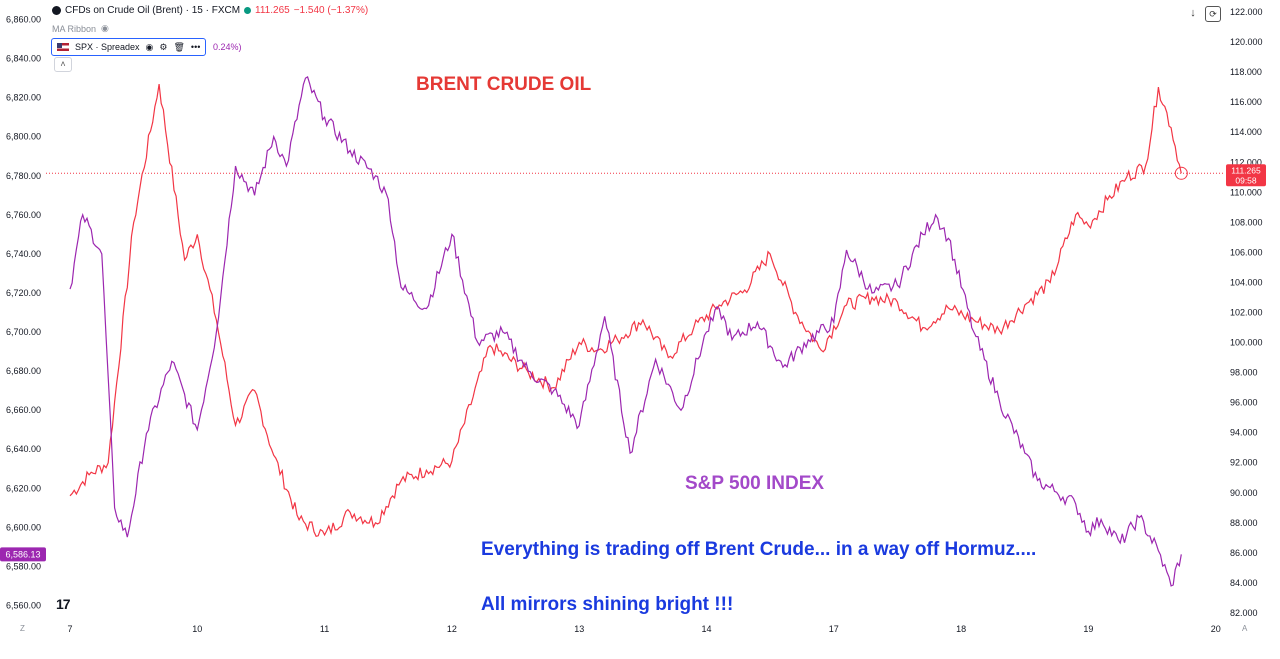 The height and width of the screenshot is (659, 1280). What do you see at coordinates (1244, 373) in the screenshot?
I see `right-axis-tick: 98.000` at bounding box center [1244, 373].